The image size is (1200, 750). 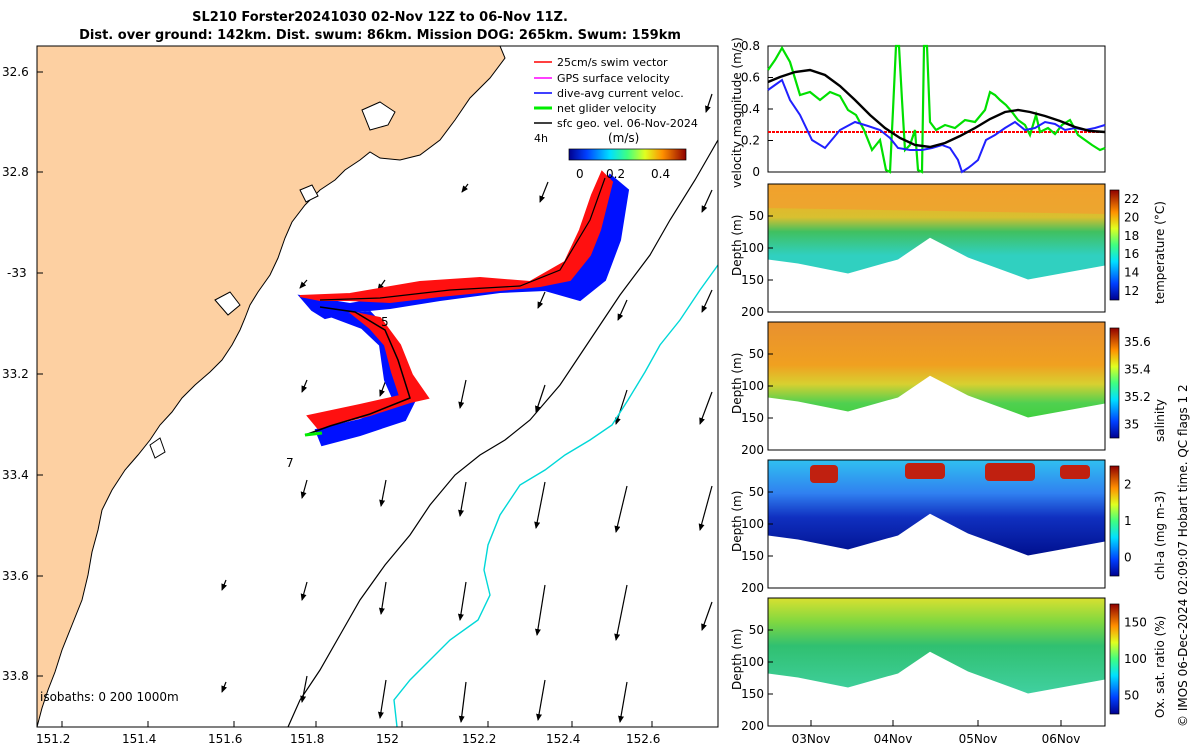 What do you see at coordinates (627, 154) in the screenshot?
I see `speed-colorbar` at bounding box center [627, 154].